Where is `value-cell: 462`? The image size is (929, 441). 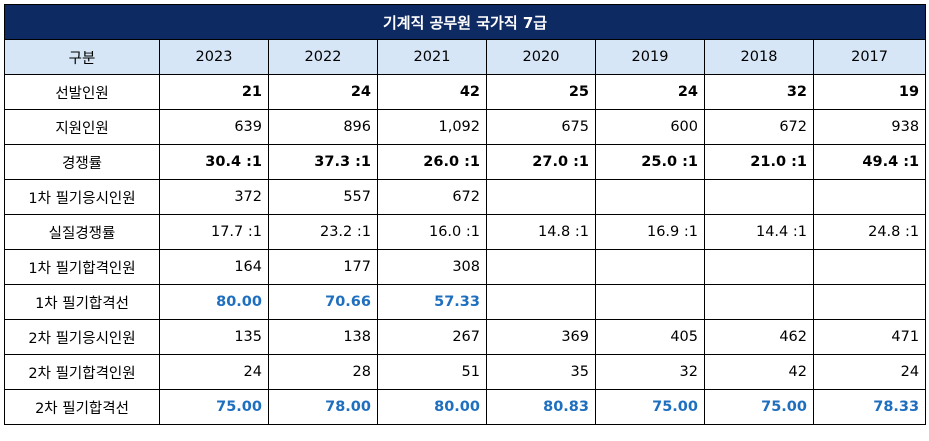
value-cell: 462 is located at coordinates (759, 337).